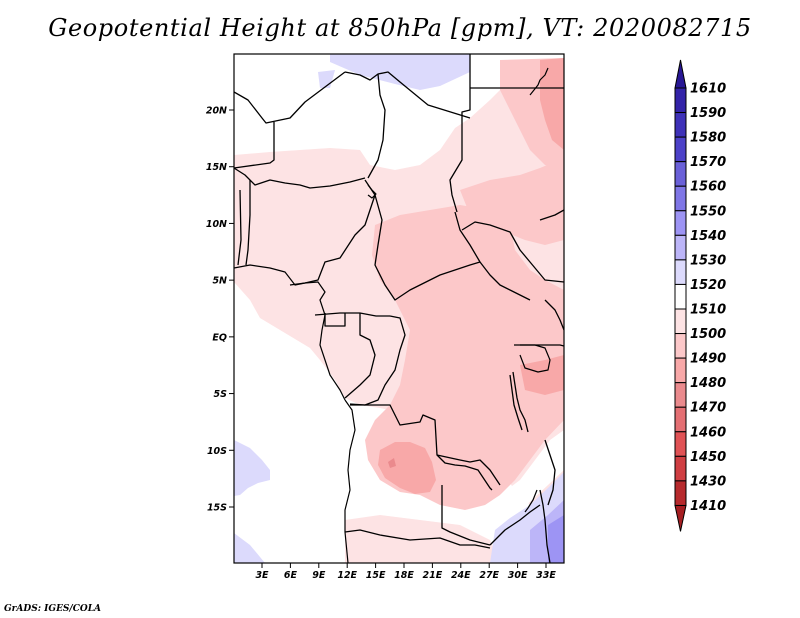  Describe the element at coordinates (550, 472) in the screenshot. I see `border-malawi` at that location.